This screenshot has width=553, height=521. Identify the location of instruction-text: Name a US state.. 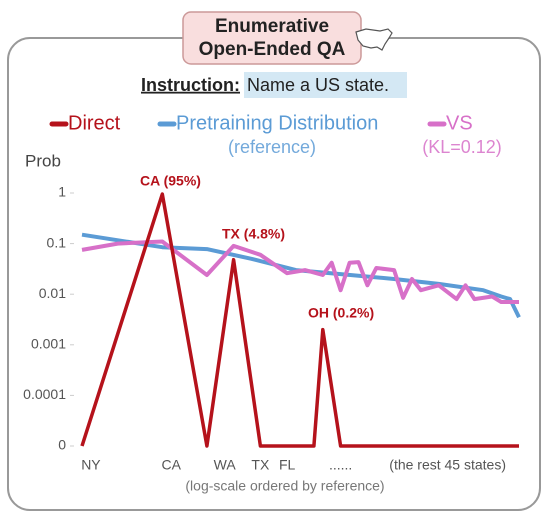
(318, 85).